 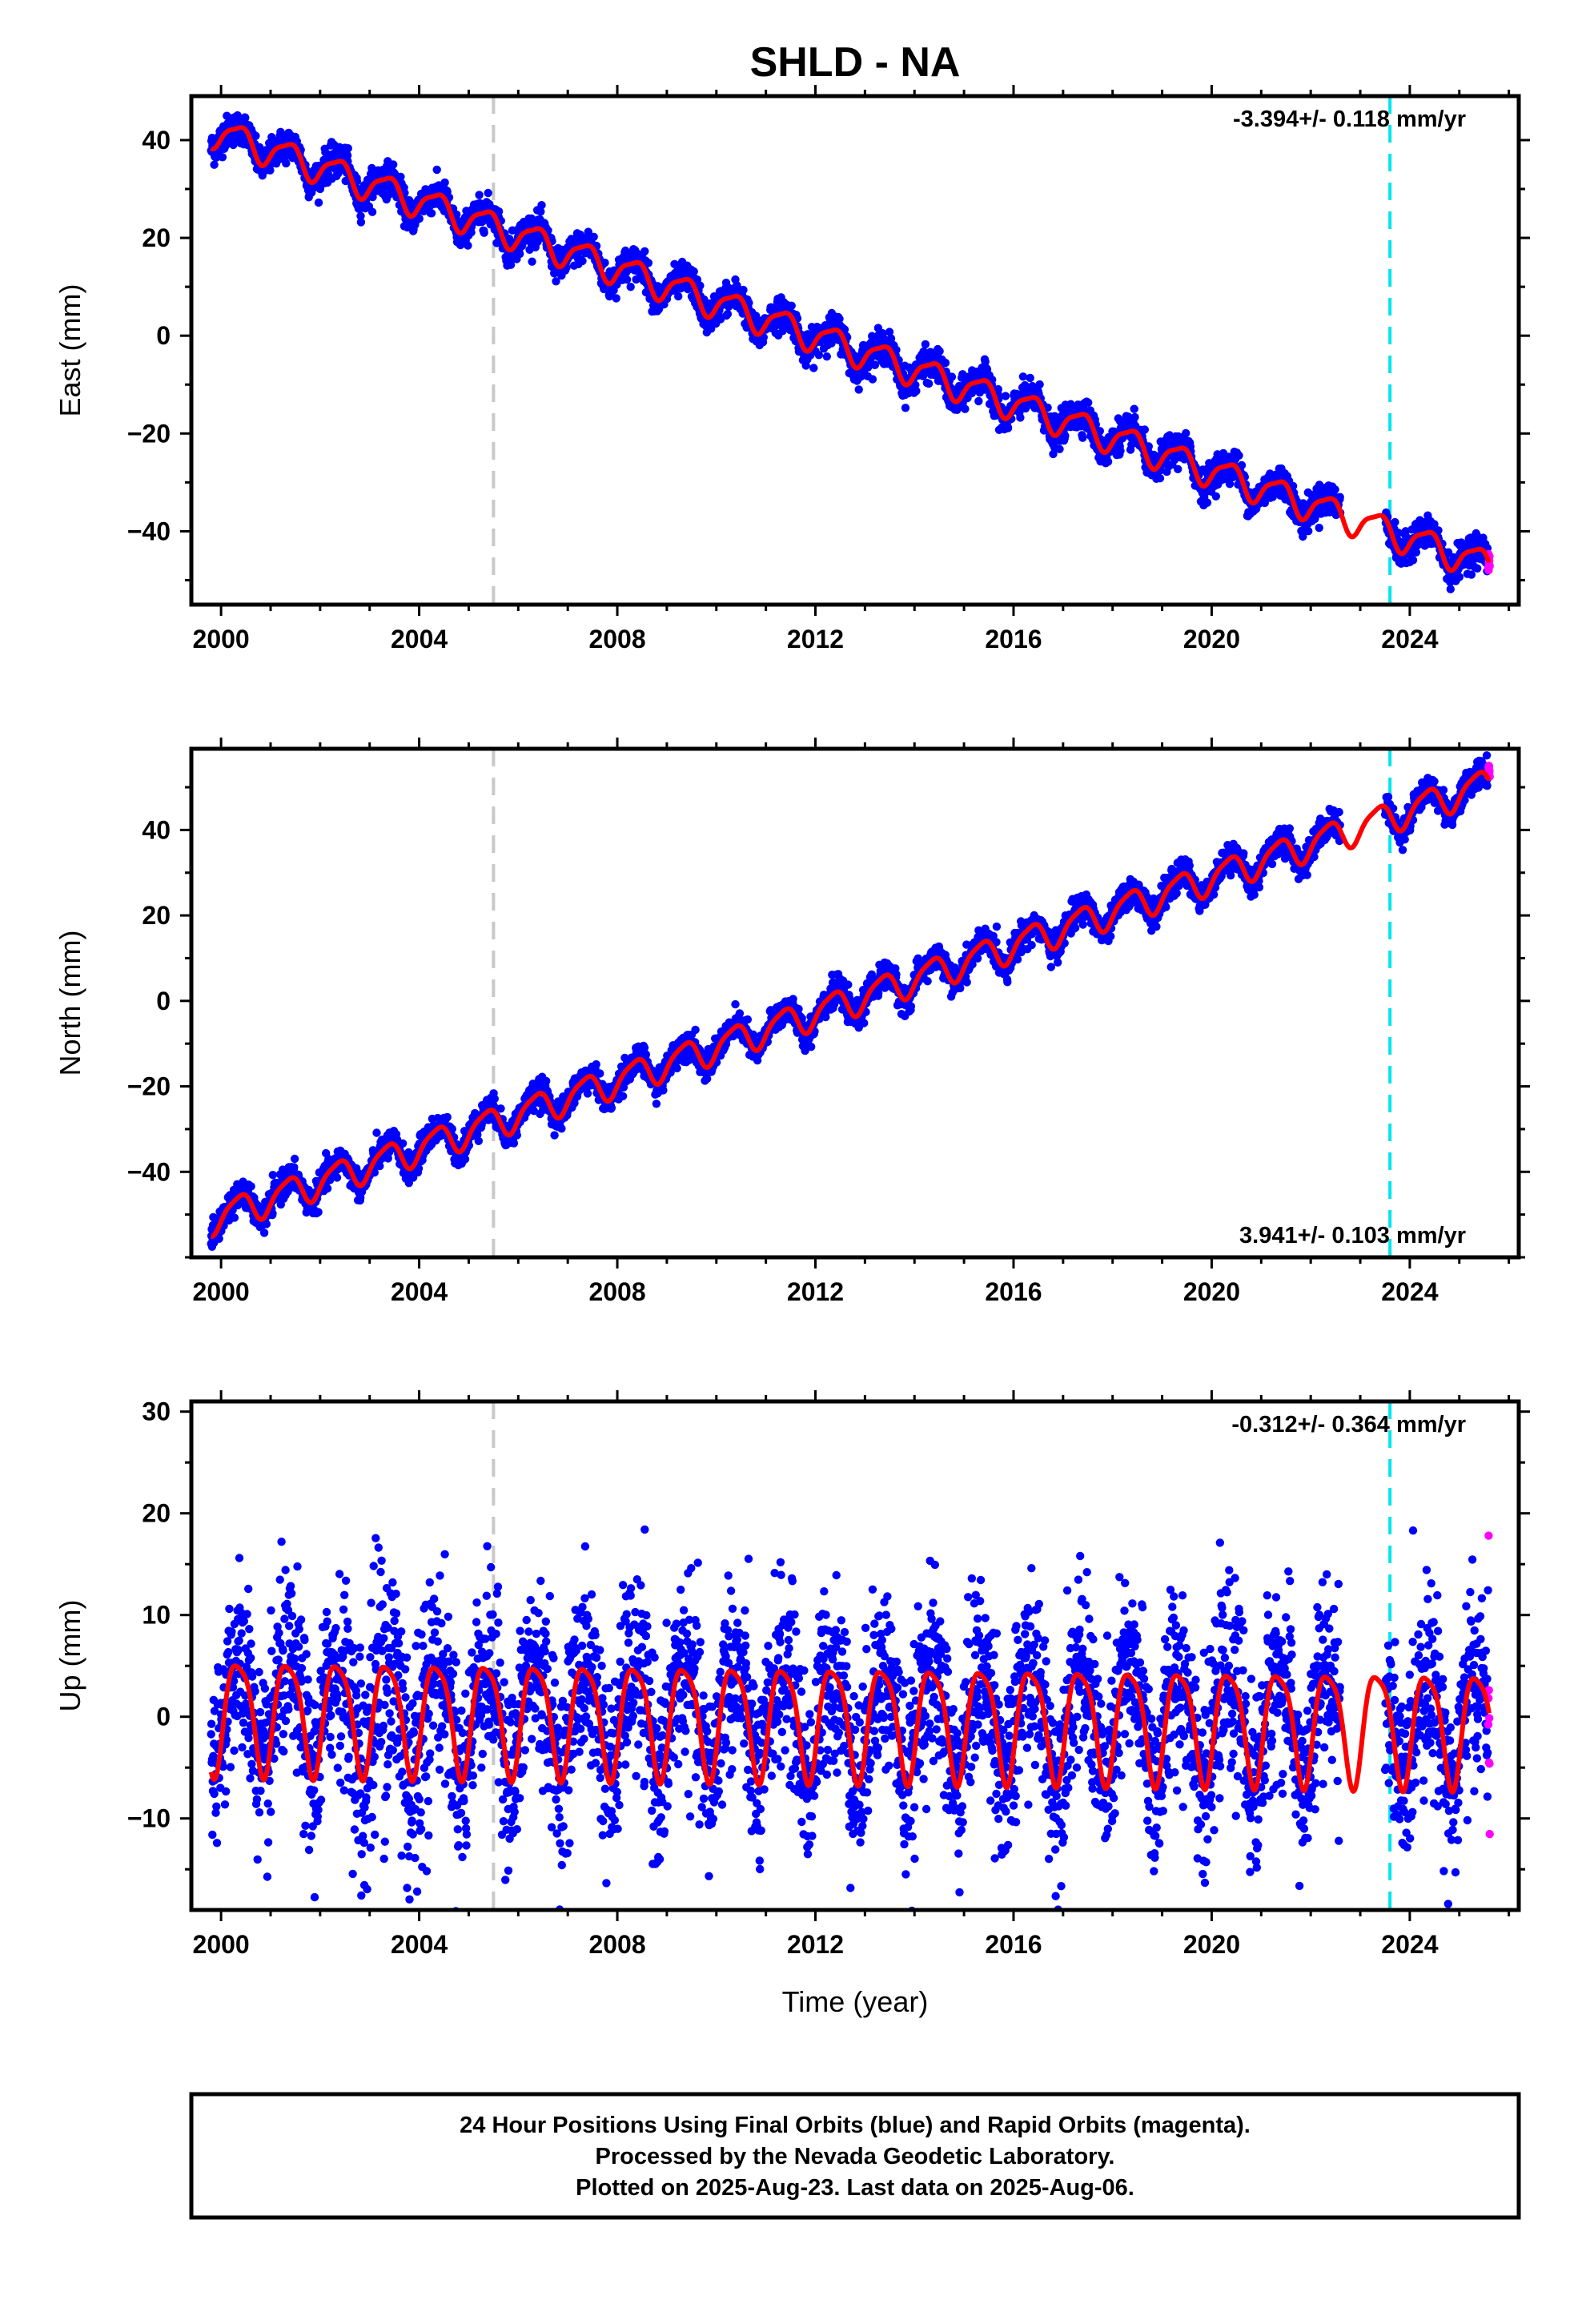 What do you see at coordinates (1350, 119) in the screenshot?
I see `rate-label-east: -3.394+/- 0.118 mm/yr` at bounding box center [1350, 119].